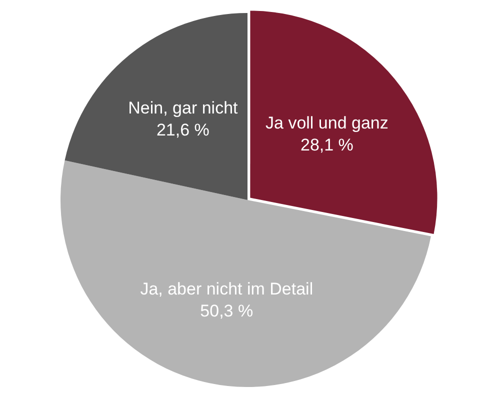  I want to click on data-label: 21,6 %, so click(183, 130).